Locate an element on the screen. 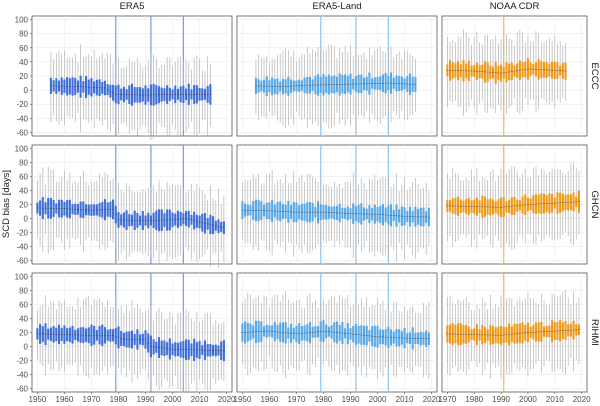  y-tick-label: 40 is located at coordinates (23, 319).